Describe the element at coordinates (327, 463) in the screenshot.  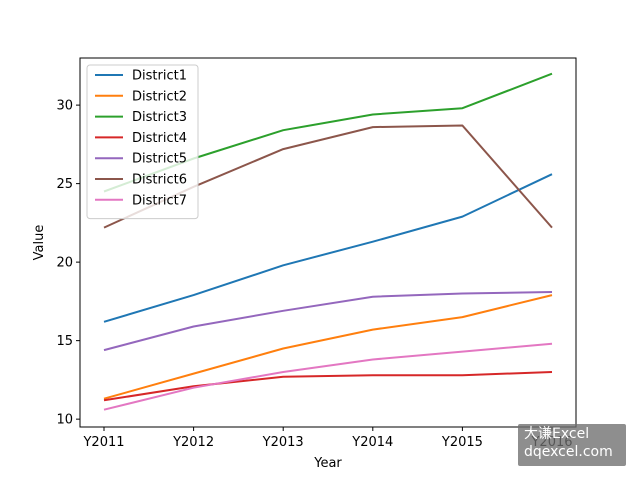
I see `x-axis-label: Year` at that location.